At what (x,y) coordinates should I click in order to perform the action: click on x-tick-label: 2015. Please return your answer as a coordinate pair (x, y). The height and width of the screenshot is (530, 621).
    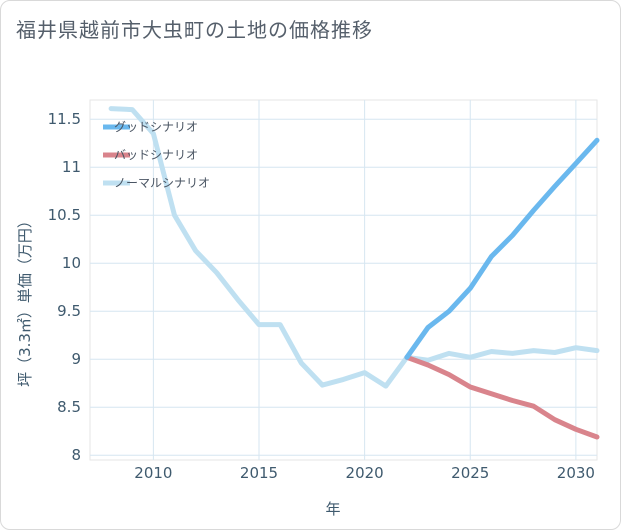
    Looking at the image, I should click on (259, 473).